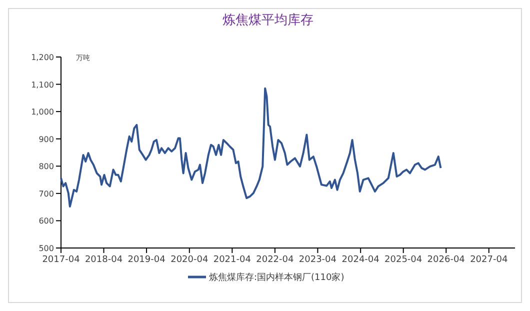 The height and width of the screenshot is (311, 530). What do you see at coordinates (46, 221) in the screenshot?
I see `y-tick-label: 600` at bounding box center [46, 221].